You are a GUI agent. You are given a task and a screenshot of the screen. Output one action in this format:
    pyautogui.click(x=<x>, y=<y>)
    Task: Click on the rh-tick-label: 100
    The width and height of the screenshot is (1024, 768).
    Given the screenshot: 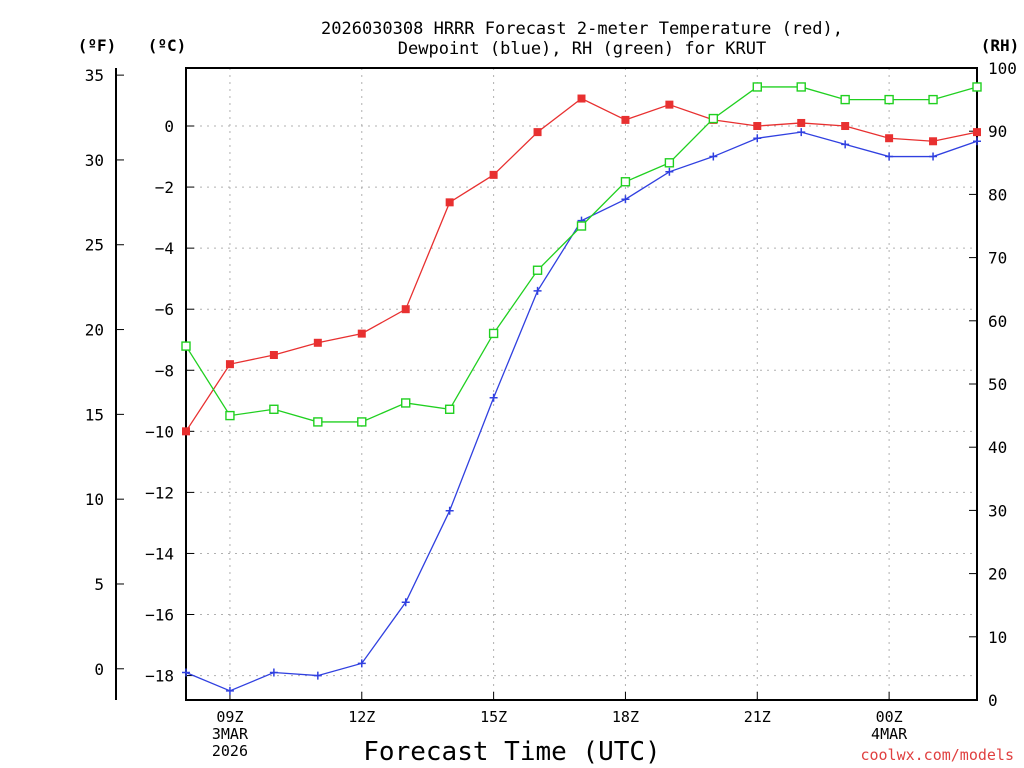 What is the action you would take?
    pyautogui.click(x=1002, y=68)
    